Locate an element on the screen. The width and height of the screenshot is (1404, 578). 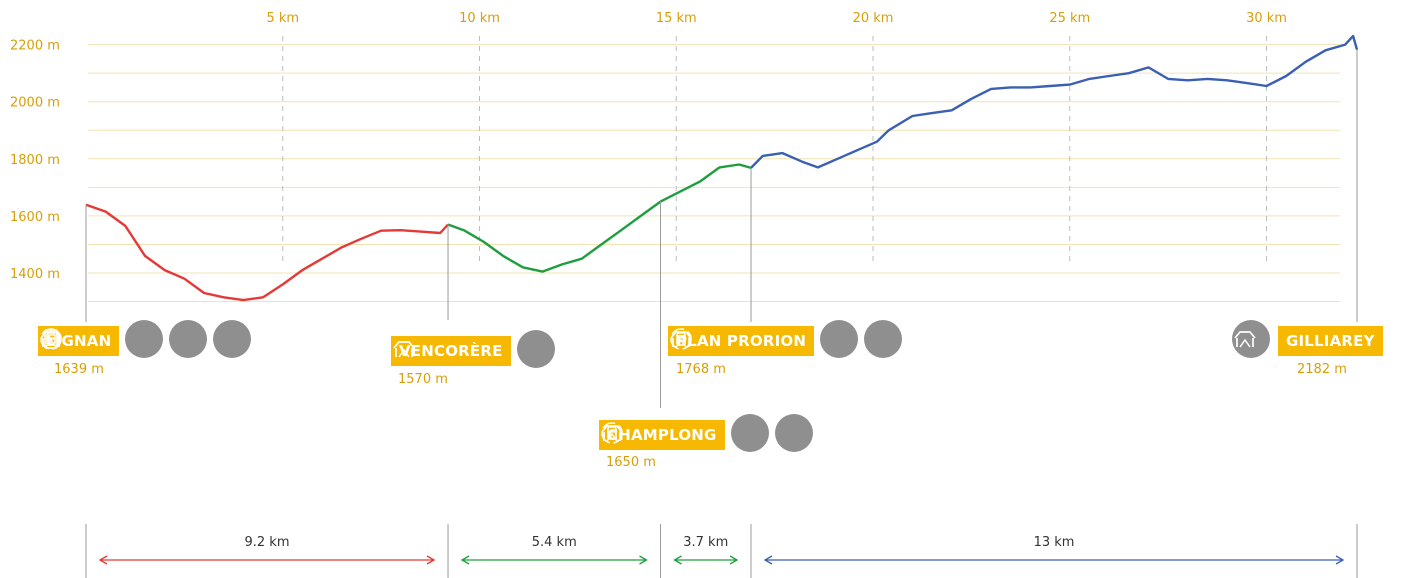
waypoint-name: PLAN PRORION is located at coordinates (741, 341).